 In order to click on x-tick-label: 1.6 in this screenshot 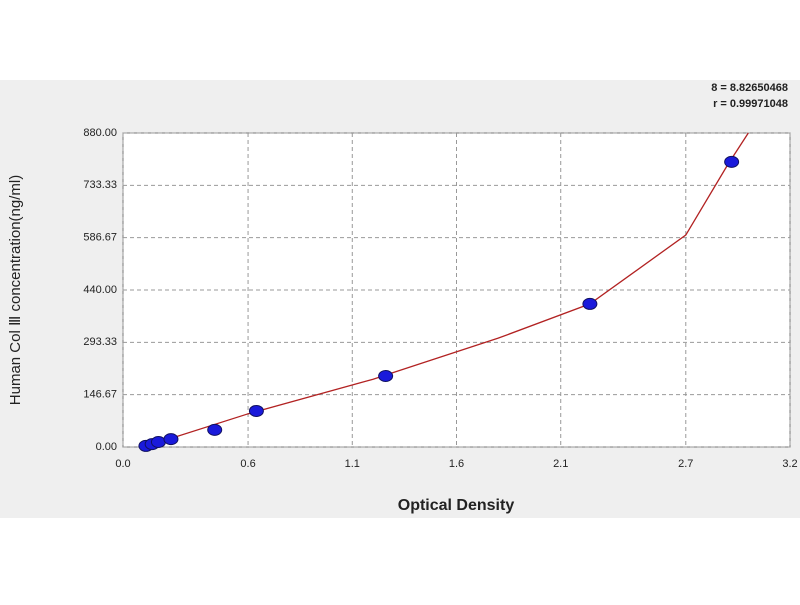, I will do `click(456, 464)`.